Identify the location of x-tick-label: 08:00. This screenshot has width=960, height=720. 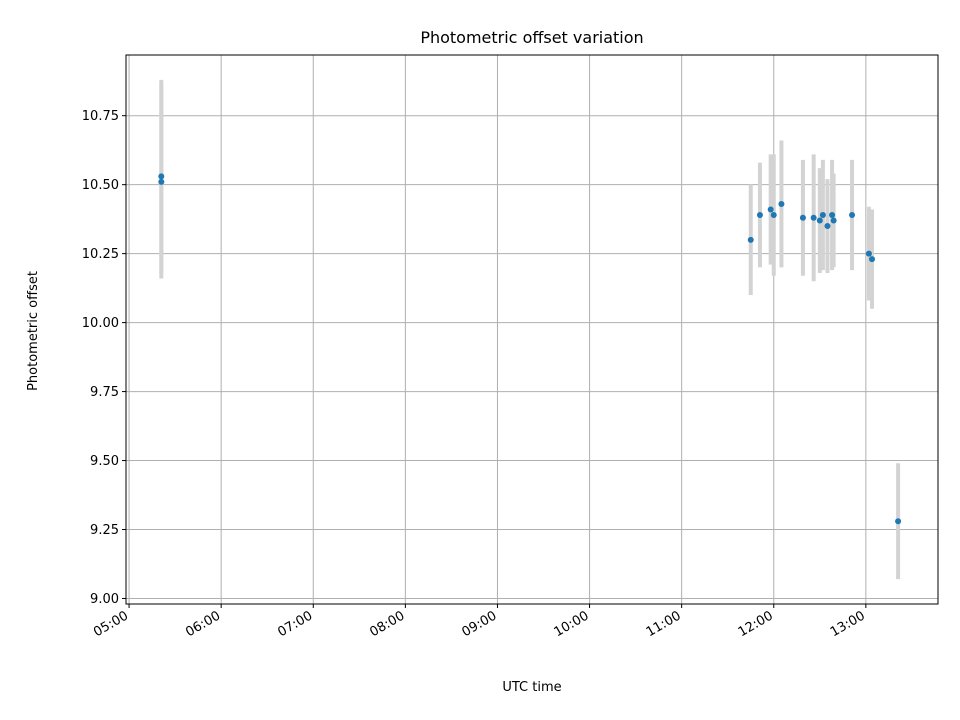
(387, 624).